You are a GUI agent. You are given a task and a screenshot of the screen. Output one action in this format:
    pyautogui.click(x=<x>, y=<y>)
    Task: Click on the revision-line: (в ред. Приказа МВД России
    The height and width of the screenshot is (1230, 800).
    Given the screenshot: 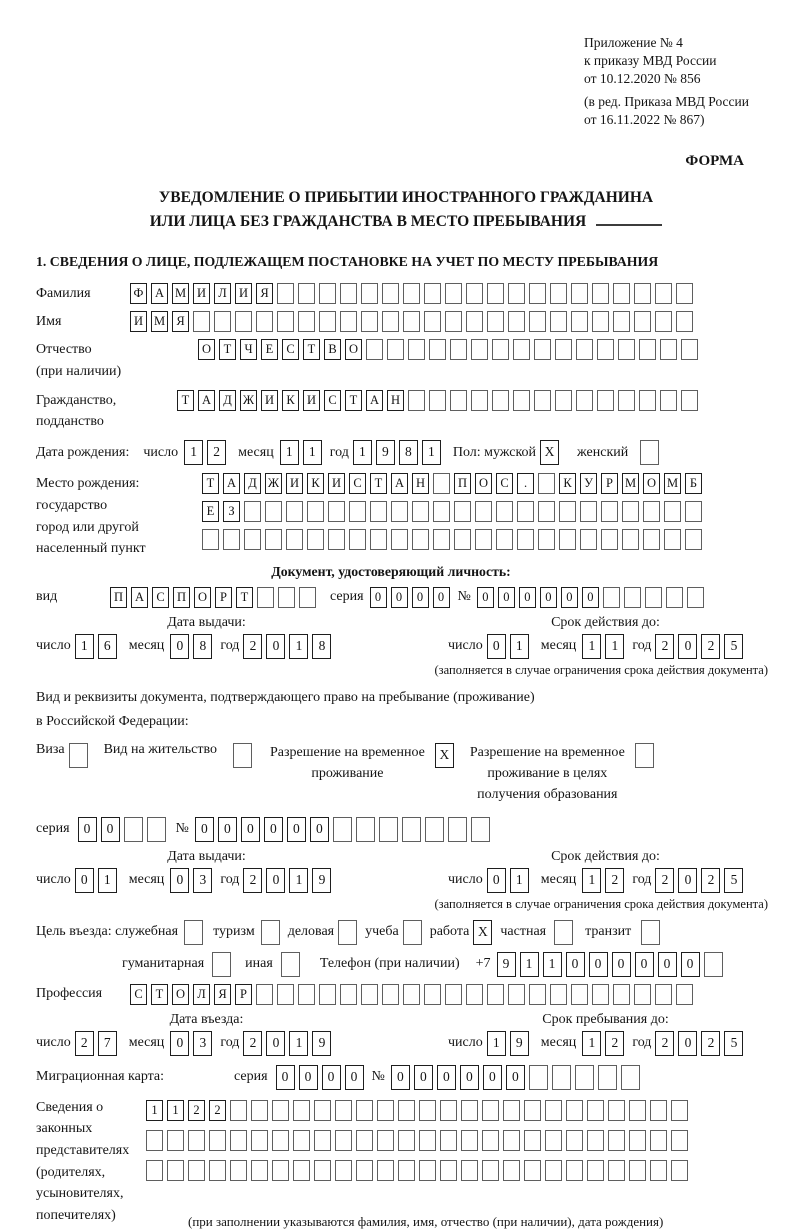 What is the action you would take?
    pyautogui.click(x=666, y=102)
    